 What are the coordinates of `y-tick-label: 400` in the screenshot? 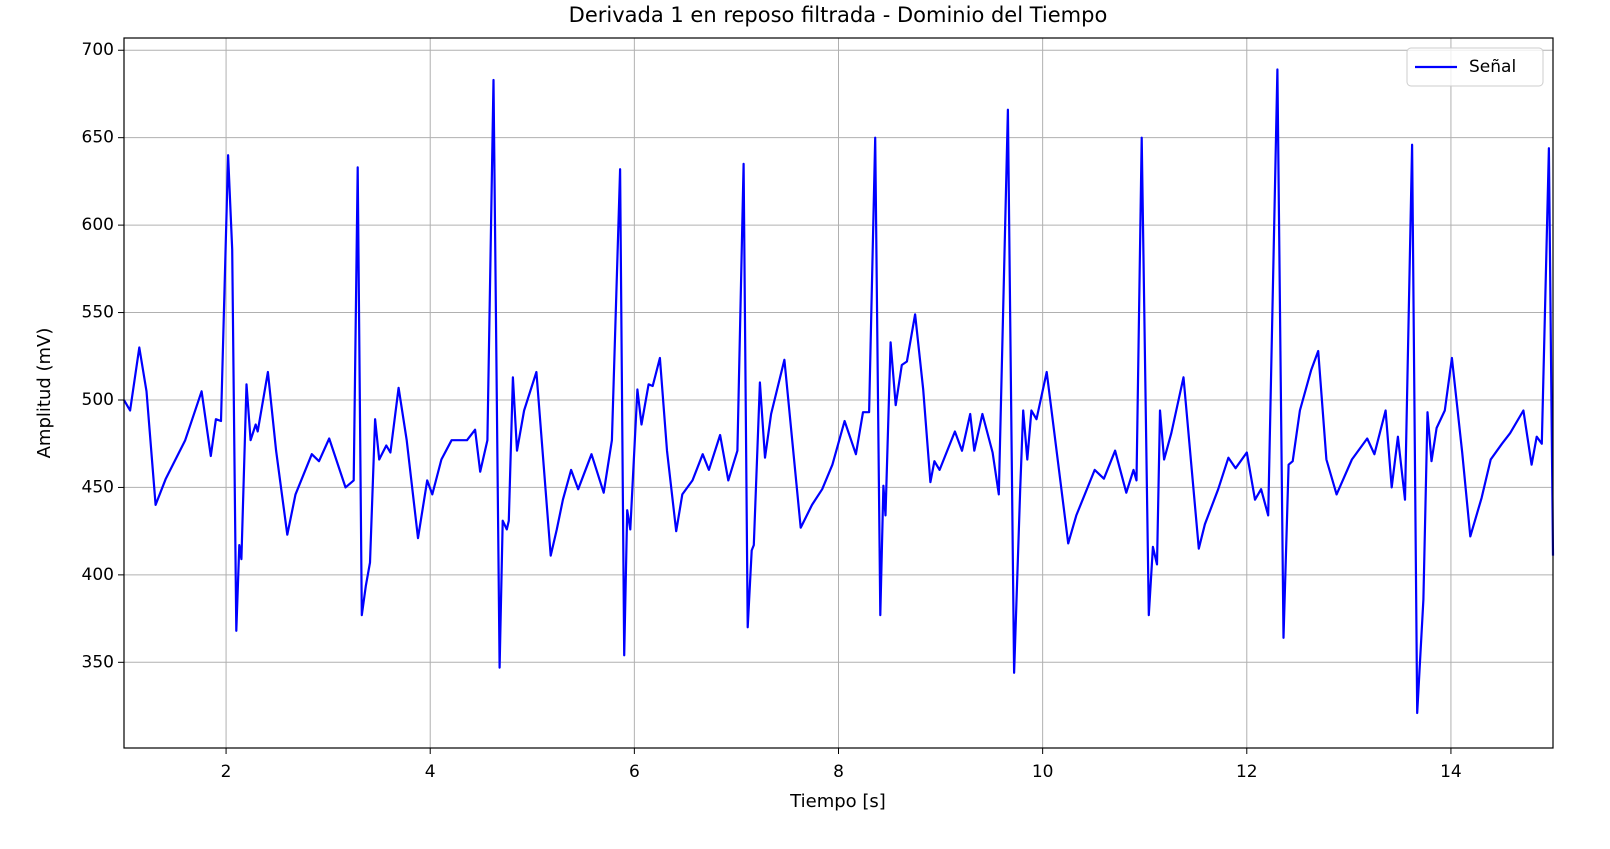 It's located at (98, 575).